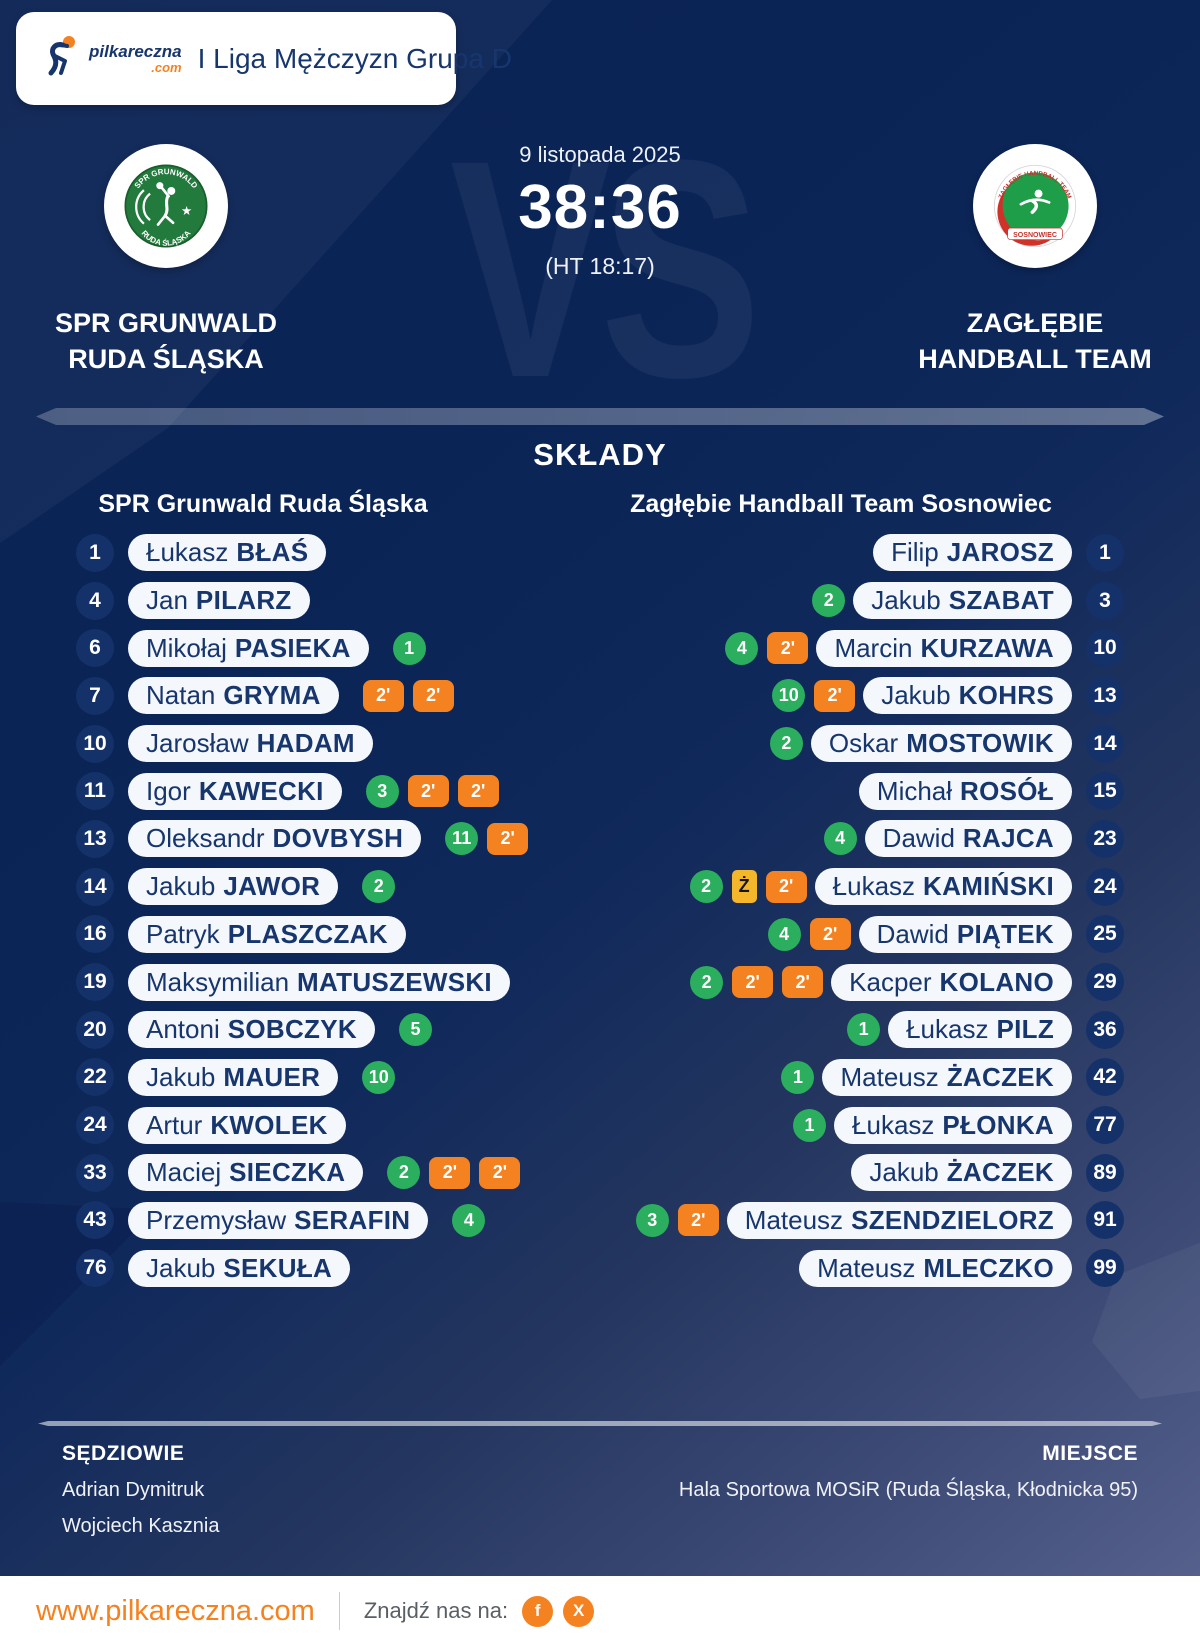 This screenshot has width=1200, height=1646. I want to click on player-number: 14, so click(95, 886).